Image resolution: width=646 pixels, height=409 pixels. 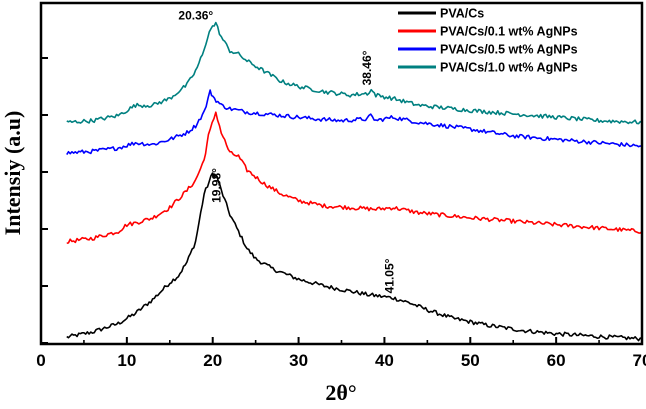 I want to click on x-tick-label: 10, so click(x=126, y=360).